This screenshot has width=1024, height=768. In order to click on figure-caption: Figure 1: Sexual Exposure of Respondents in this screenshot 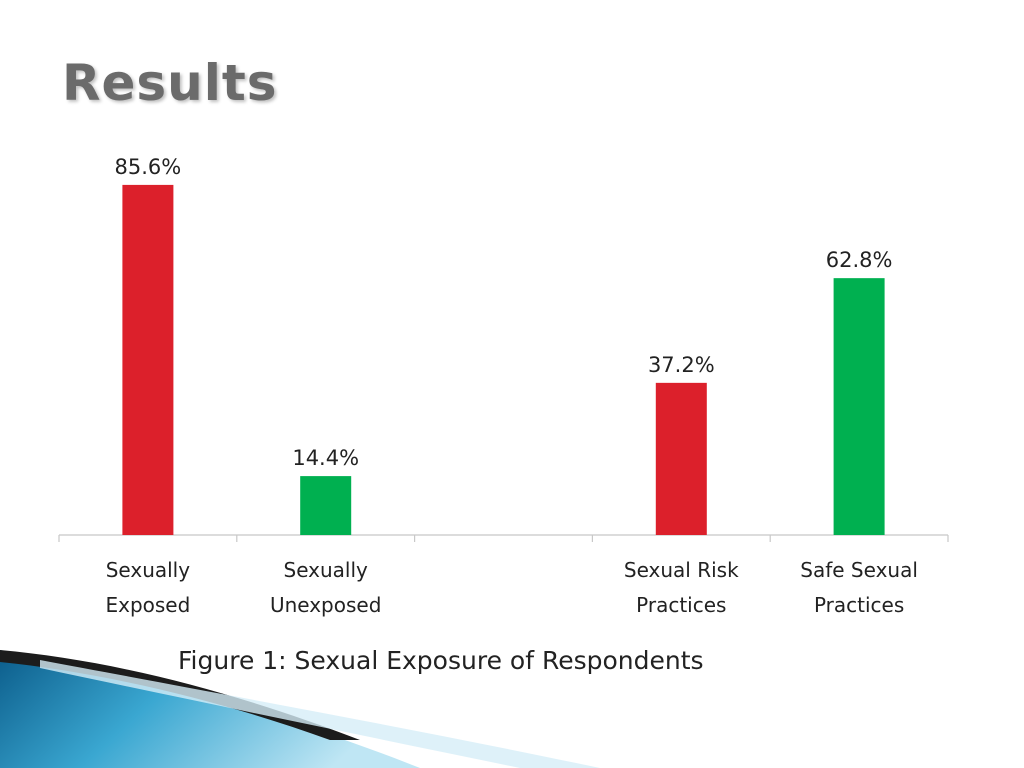, I will do `click(441, 660)`.